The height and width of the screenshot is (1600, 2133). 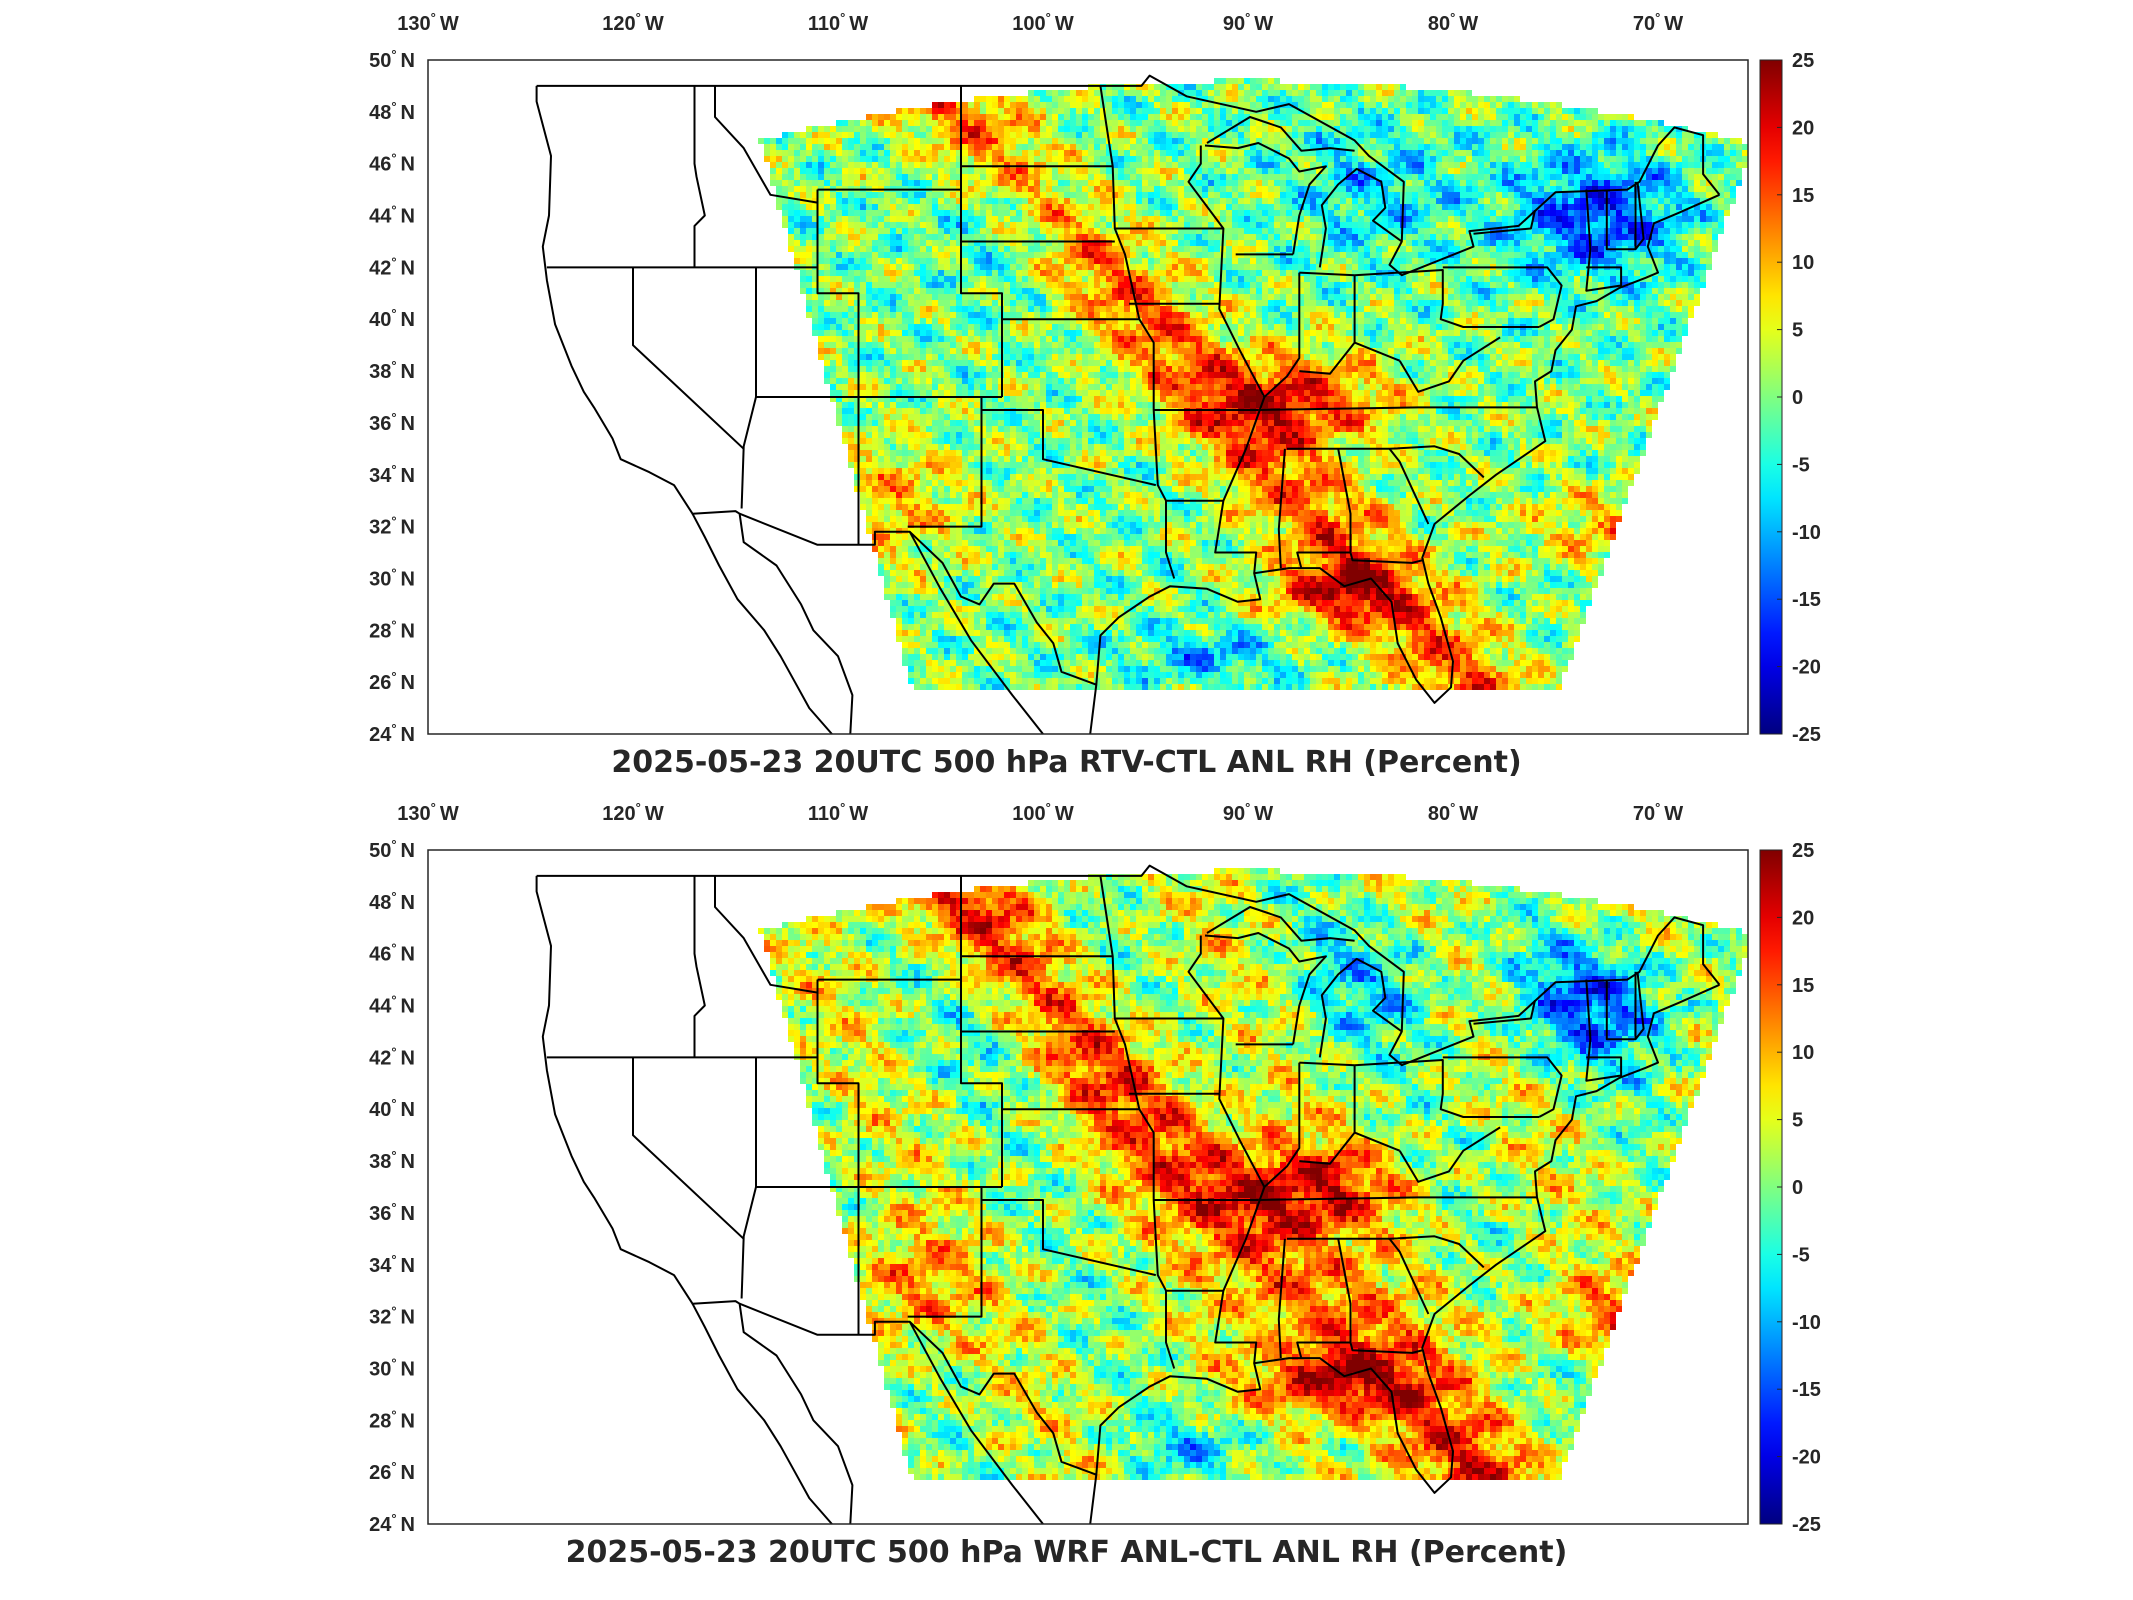 What do you see at coordinates (1797, 1121) in the screenshot?
I see `colorbar-tick-label: 5` at bounding box center [1797, 1121].